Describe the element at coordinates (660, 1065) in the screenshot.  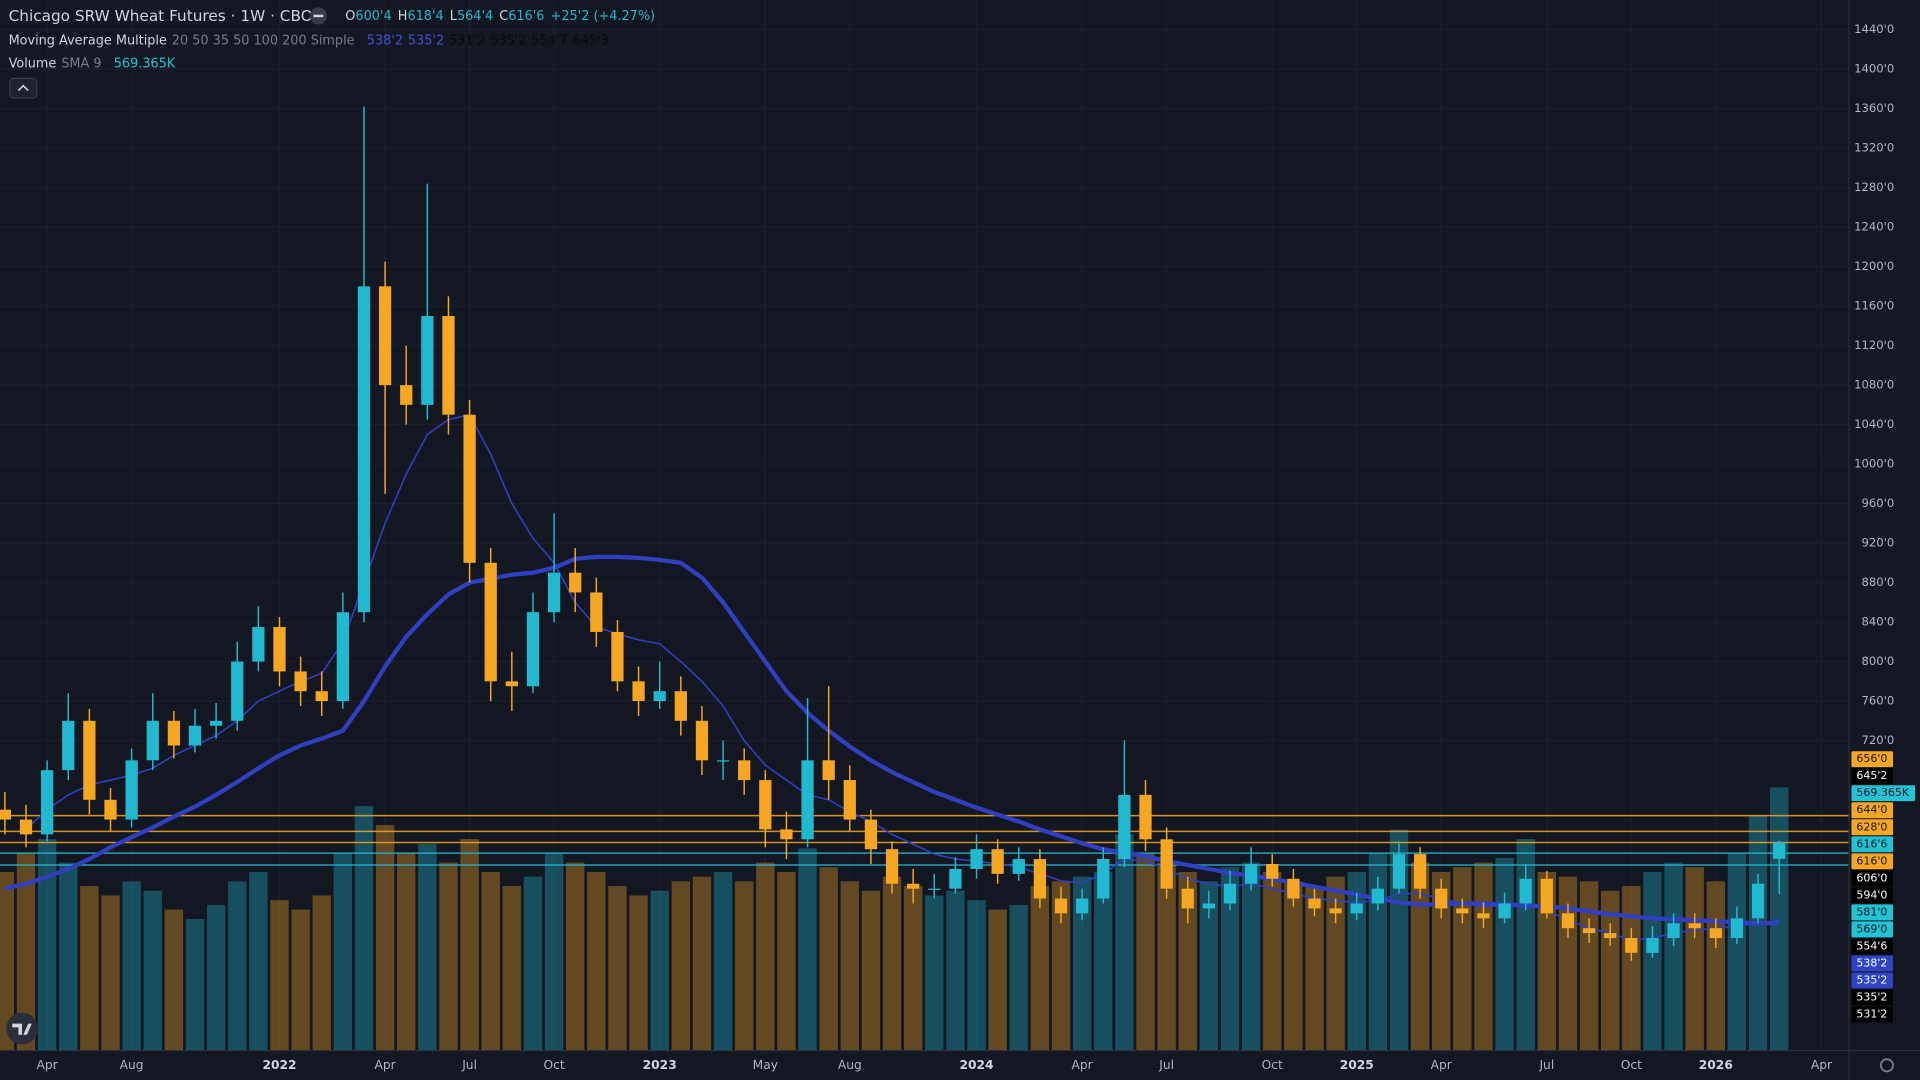
I see `x-tick-label: 2023` at that location.